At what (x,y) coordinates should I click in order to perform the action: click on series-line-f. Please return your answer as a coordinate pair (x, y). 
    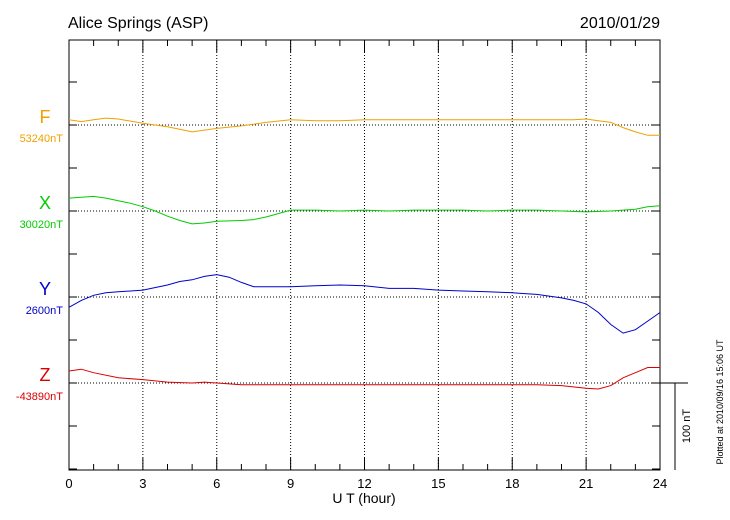
    Looking at the image, I should click on (364, 126).